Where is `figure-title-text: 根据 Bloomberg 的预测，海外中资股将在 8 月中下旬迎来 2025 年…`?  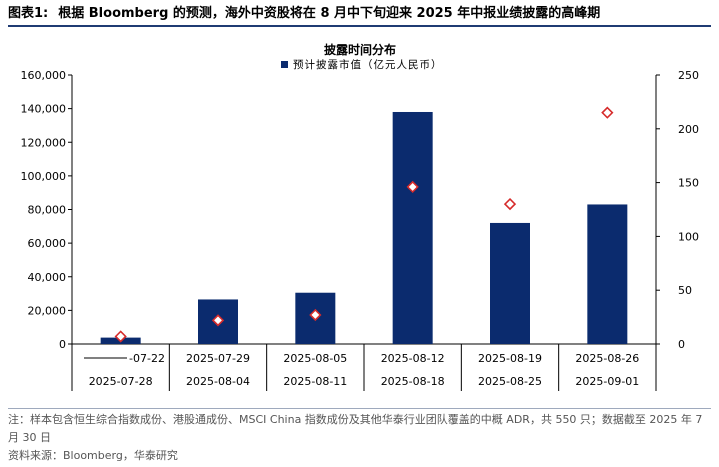
figure-title-text: 根据 Bloomberg 的预测，海外中资股将在 8 月中下旬迎来 2025 年… is located at coordinates (329, 13).